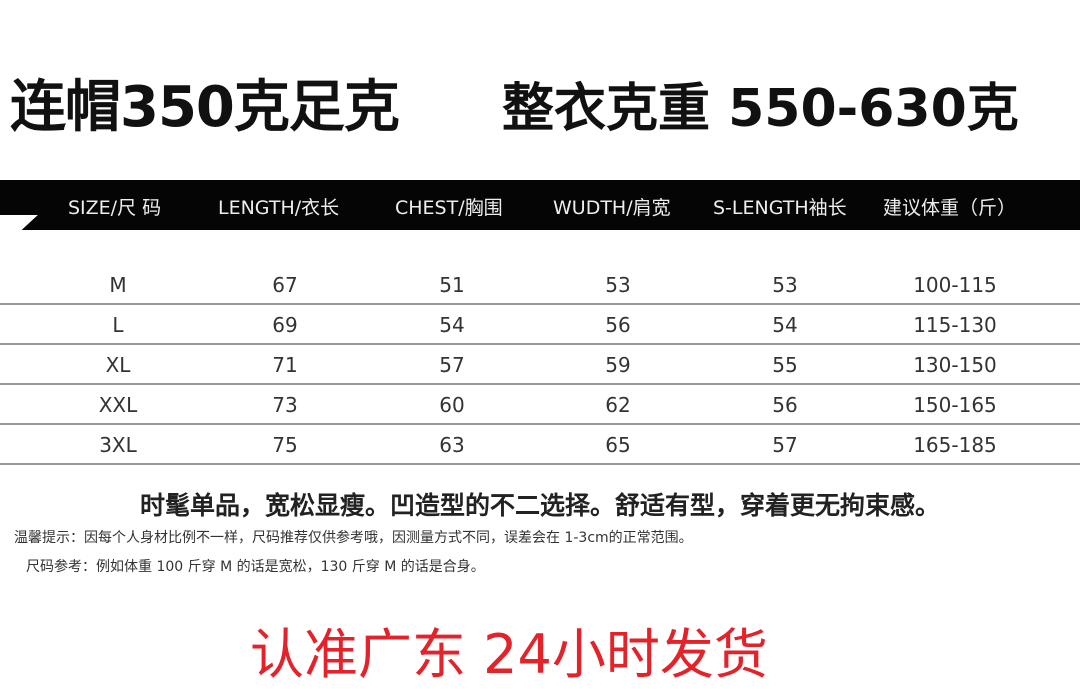 This screenshot has height=689, width=1080. I want to click on column-header: SIZE/尺 码, so click(115, 208).